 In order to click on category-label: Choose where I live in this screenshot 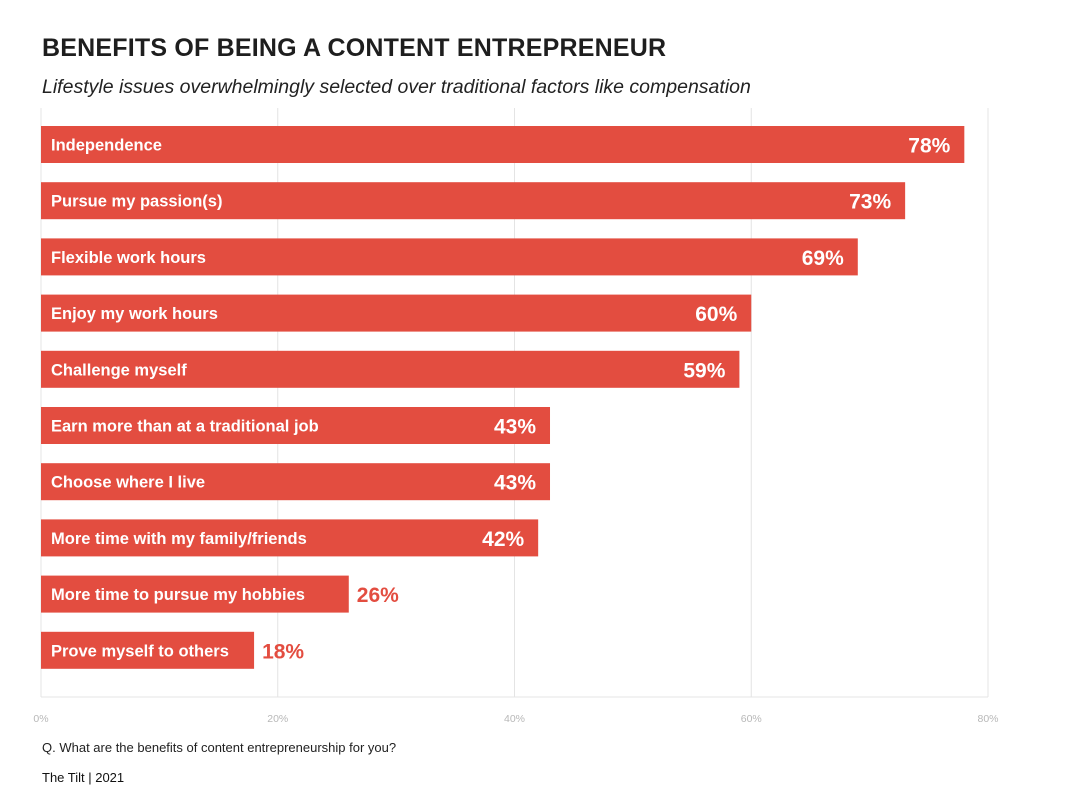, I will do `click(128, 483)`.